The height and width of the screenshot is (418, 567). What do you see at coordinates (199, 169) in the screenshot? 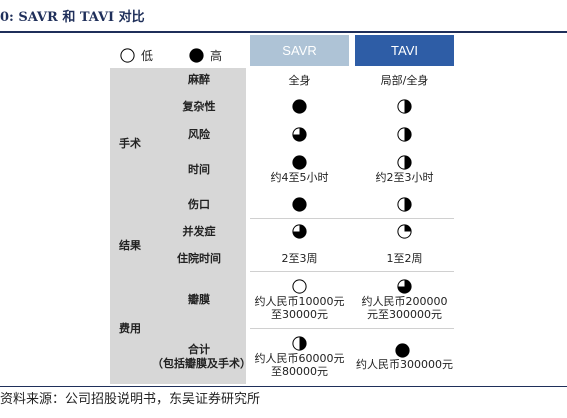
I see `row-label-time: 时间` at bounding box center [199, 169].